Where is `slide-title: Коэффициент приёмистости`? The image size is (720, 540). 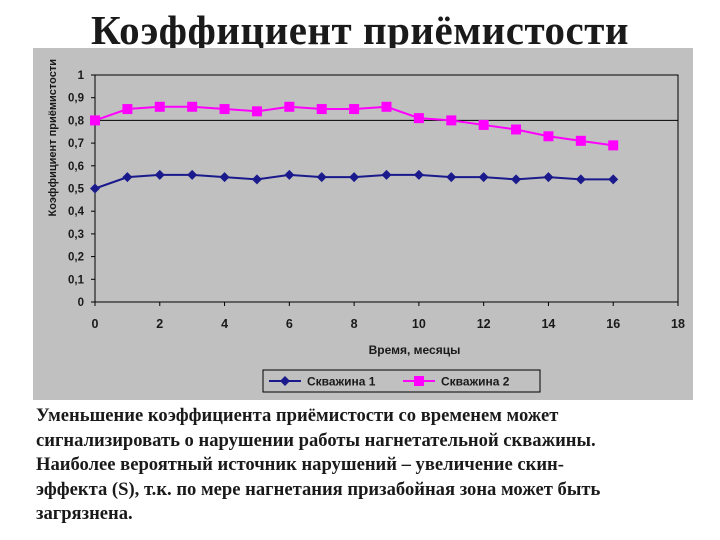 slide-title: Коэффициент приёмистости is located at coordinates (360, 30).